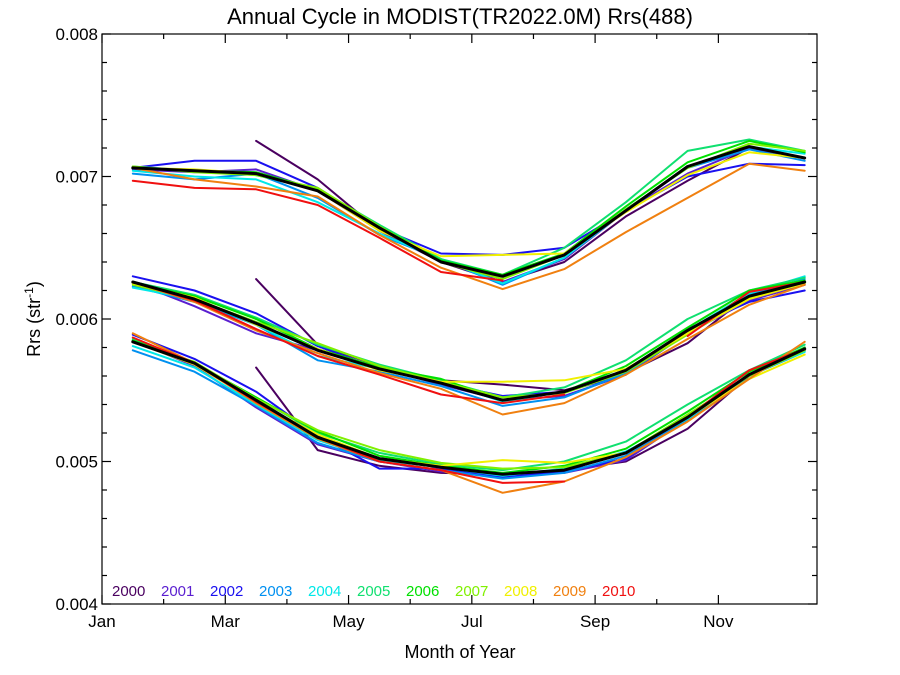  What do you see at coordinates (459, 652) in the screenshot?
I see `x-axis-label: Month of Year` at bounding box center [459, 652].